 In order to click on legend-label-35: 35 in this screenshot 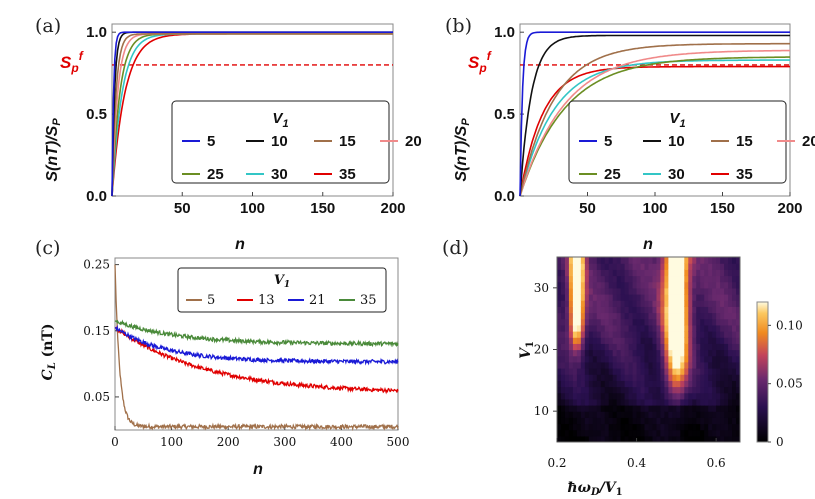, I will do `click(368, 300)`.